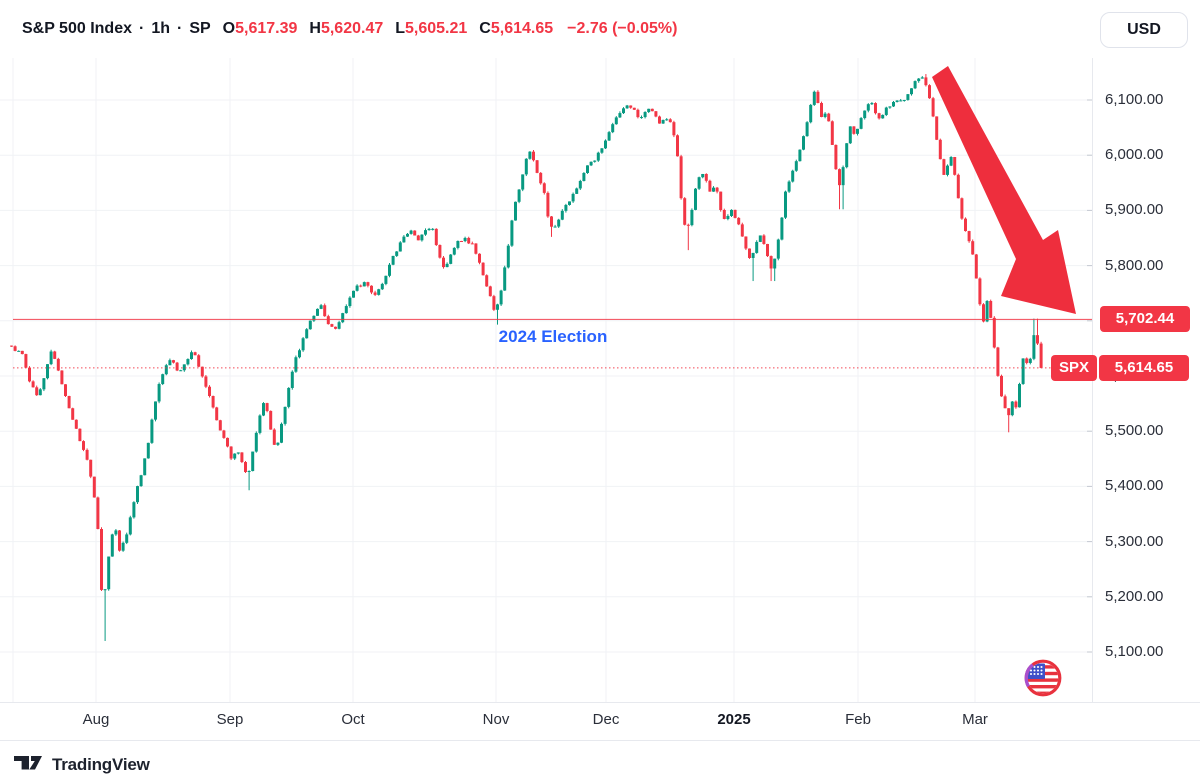  Describe the element at coordinates (353, 719) in the screenshot. I see `time-axis-label: Oct` at that location.